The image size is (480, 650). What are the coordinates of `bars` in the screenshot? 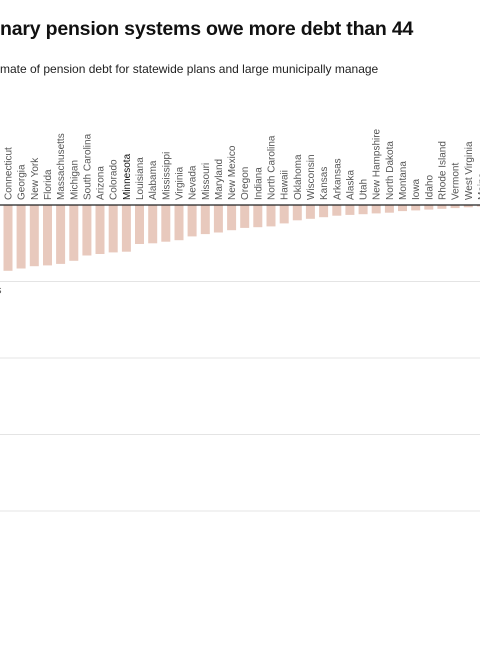 It's located at (241, 238).